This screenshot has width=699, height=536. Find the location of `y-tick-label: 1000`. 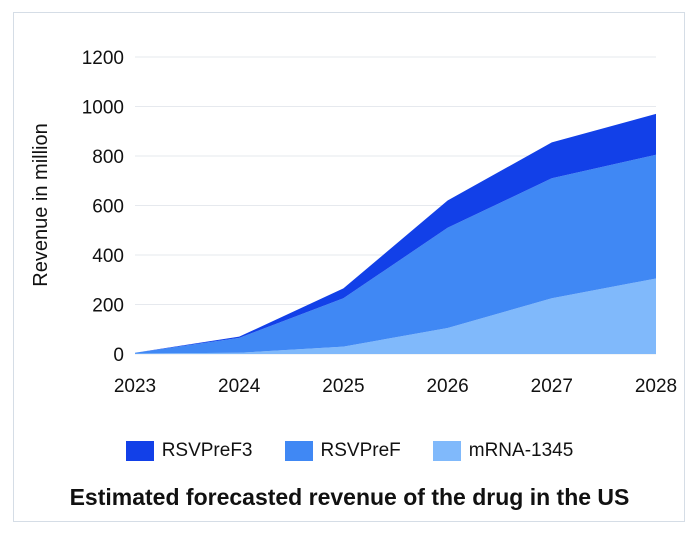

y-tick-label: 1000 is located at coordinates (103, 108).